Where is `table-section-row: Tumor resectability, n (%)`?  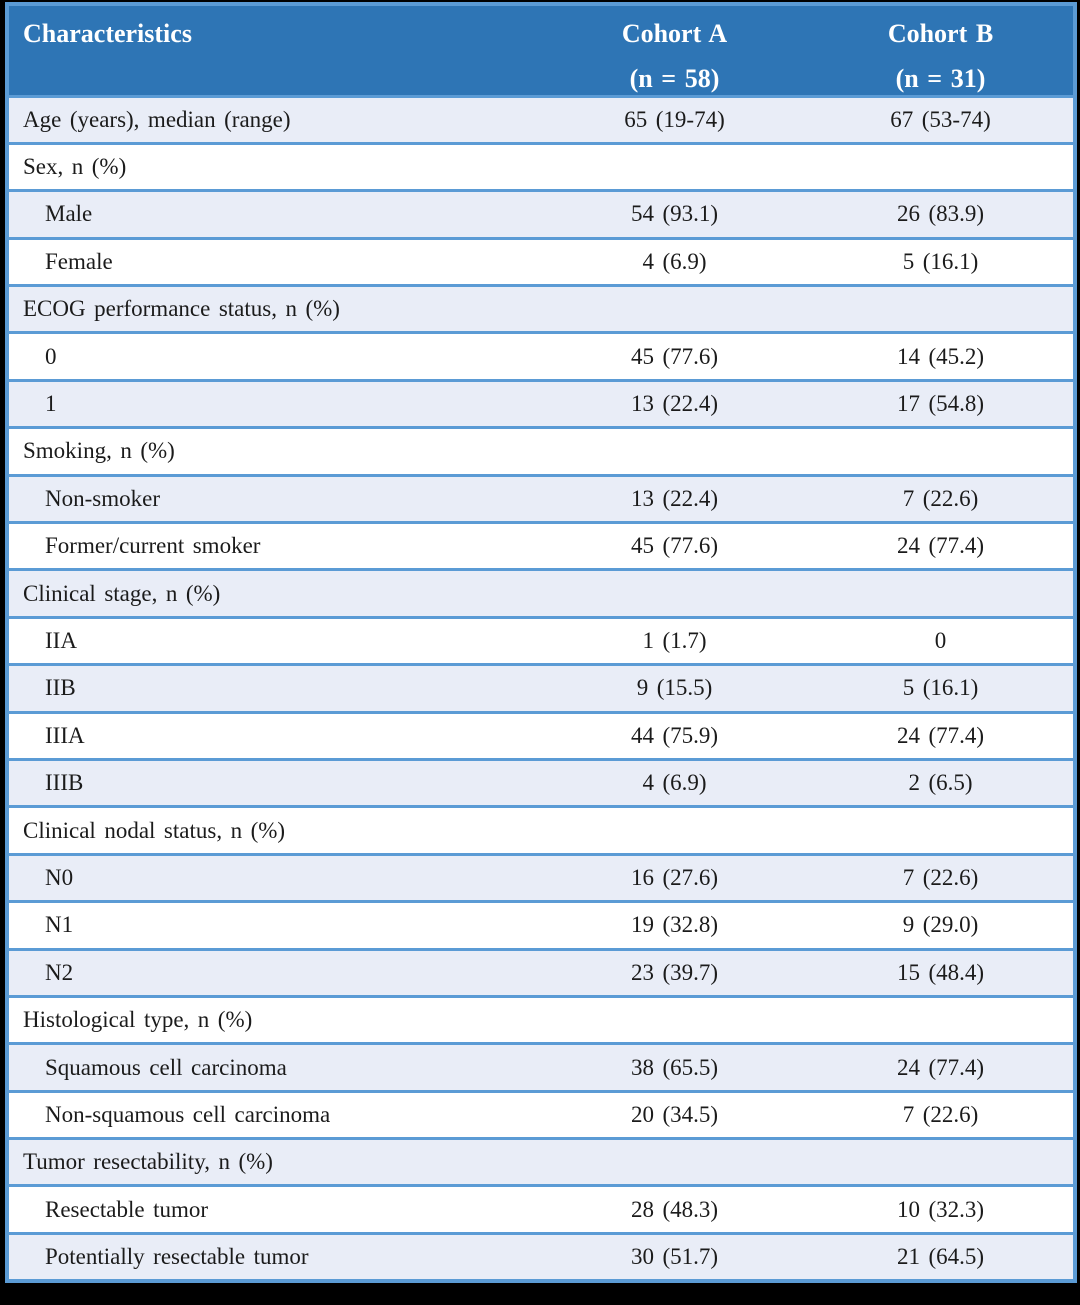
table-section-row: Tumor resectability, n (%) is located at coordinates (541, 1163).